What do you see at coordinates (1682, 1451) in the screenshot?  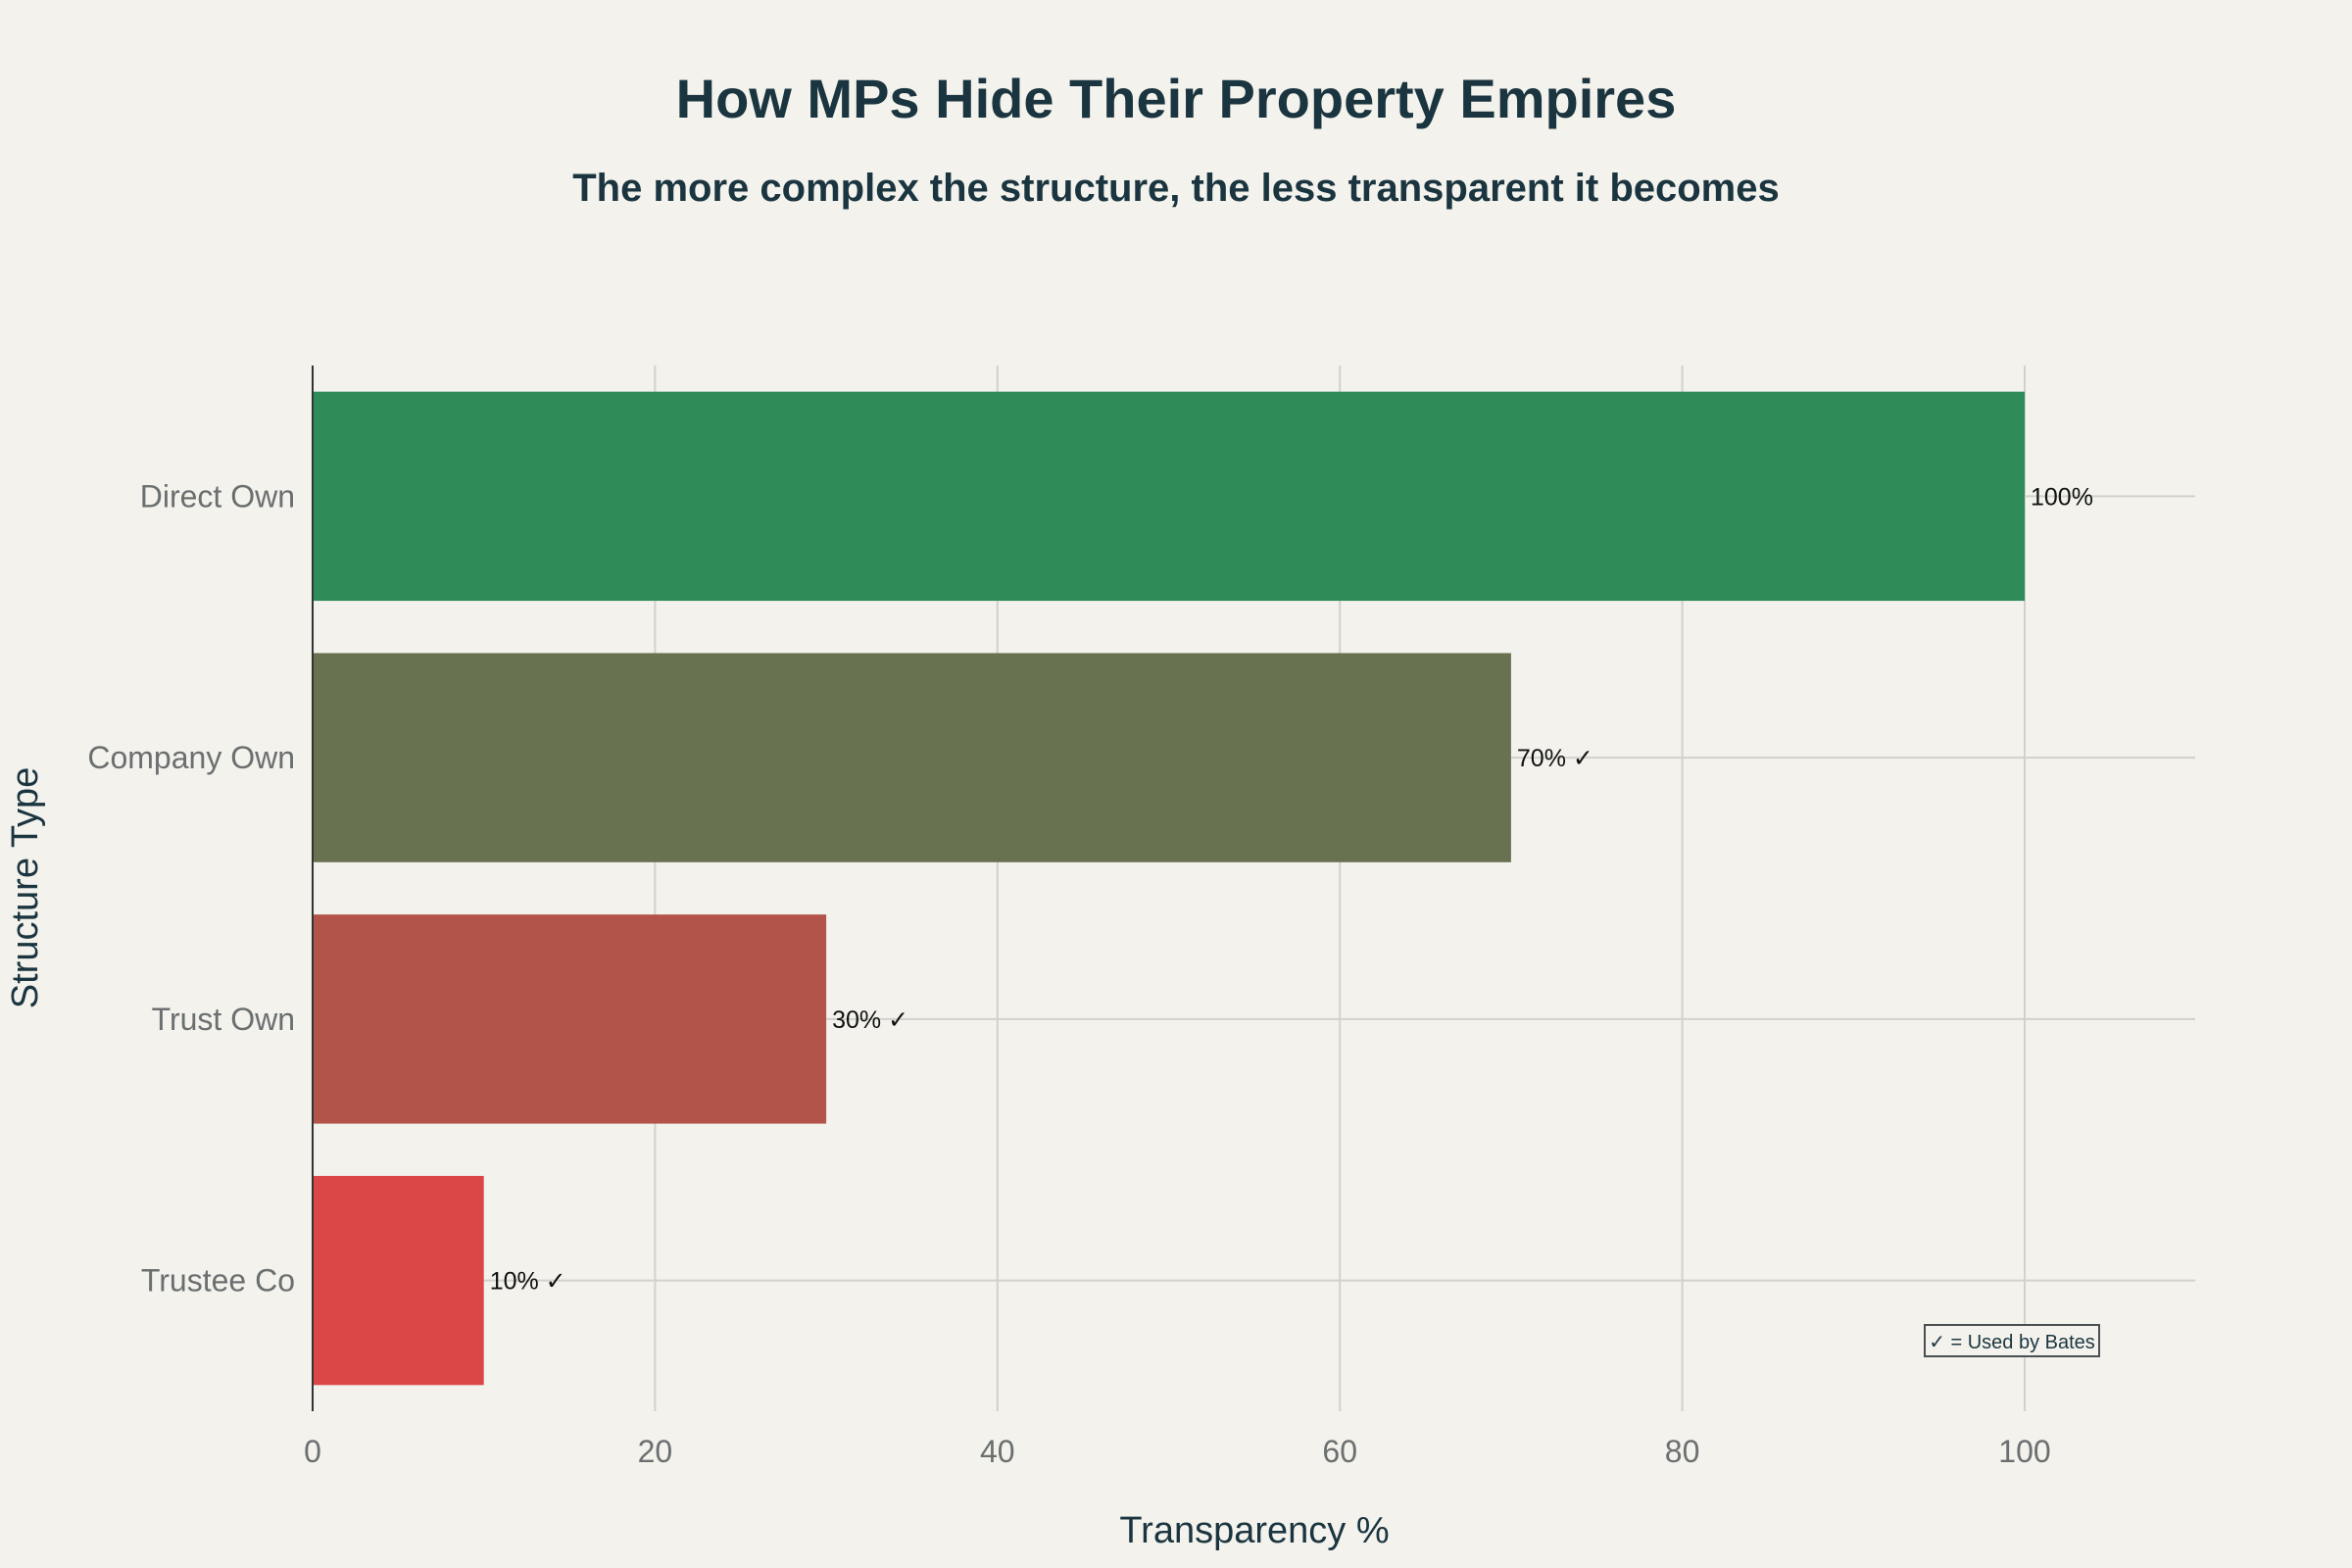 I see `x-tick-label: 80` at bounding box center [1682, 1451].